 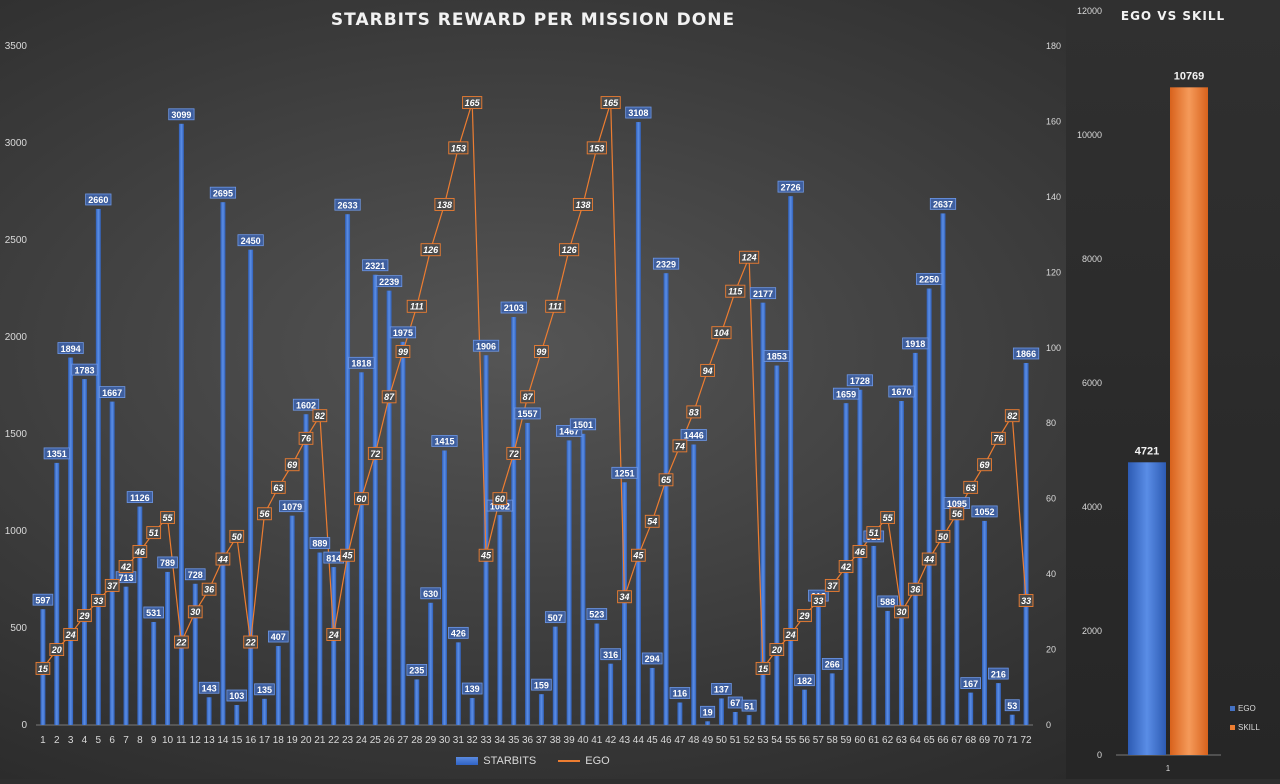 I want to click on y-left-tick-label: 0, so click(x=24, y=725).